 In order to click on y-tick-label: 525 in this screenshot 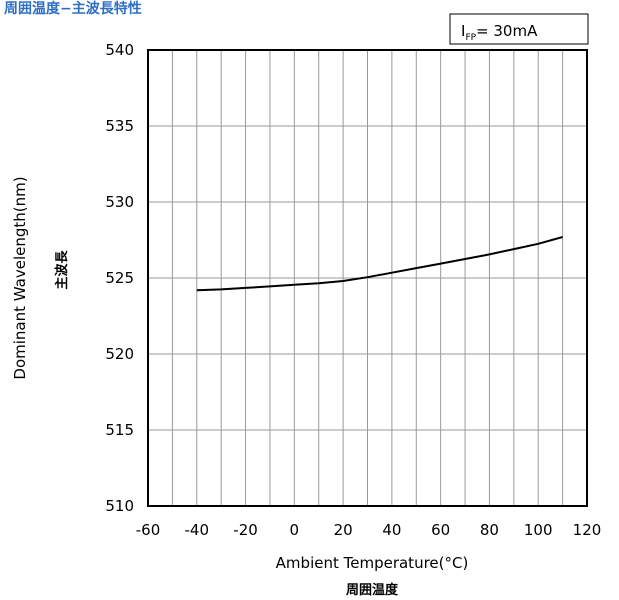, I will do `click(119, 278)`.